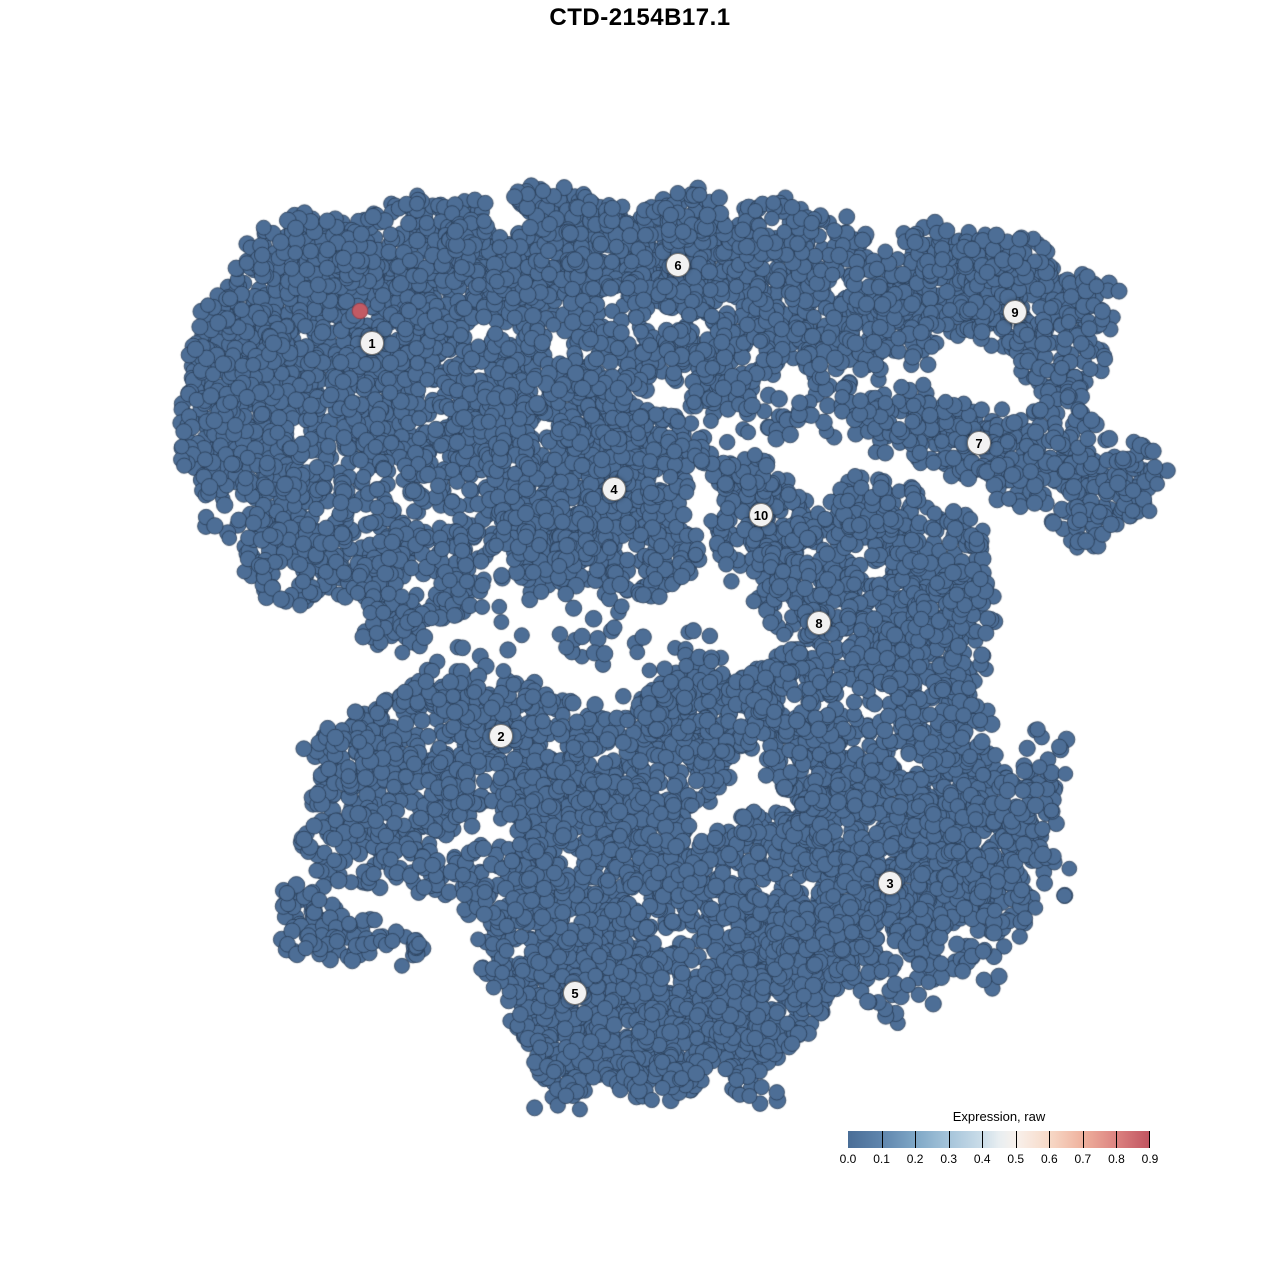 Image resolution: width=1280 pixels, height=1280 pixels. What do you see at coordinates (1049, 1159) in the screenshot?
I see `legend-tick-0.6: 0.6` at bounding box center [1049, 1159].